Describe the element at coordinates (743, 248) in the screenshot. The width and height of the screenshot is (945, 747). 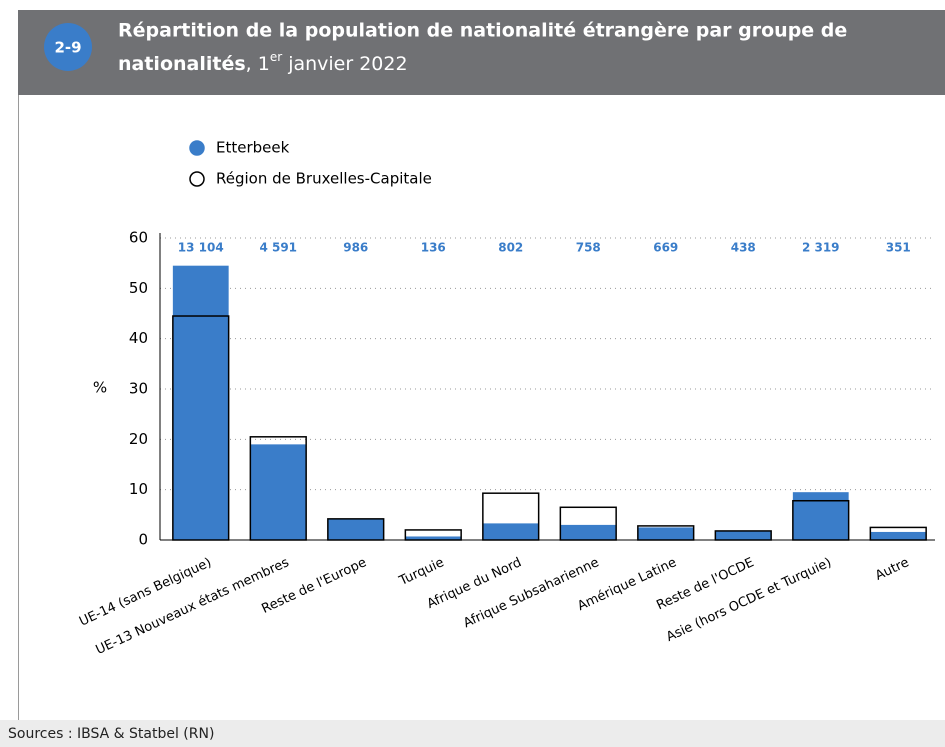
I see `top-label: 438` at that location.